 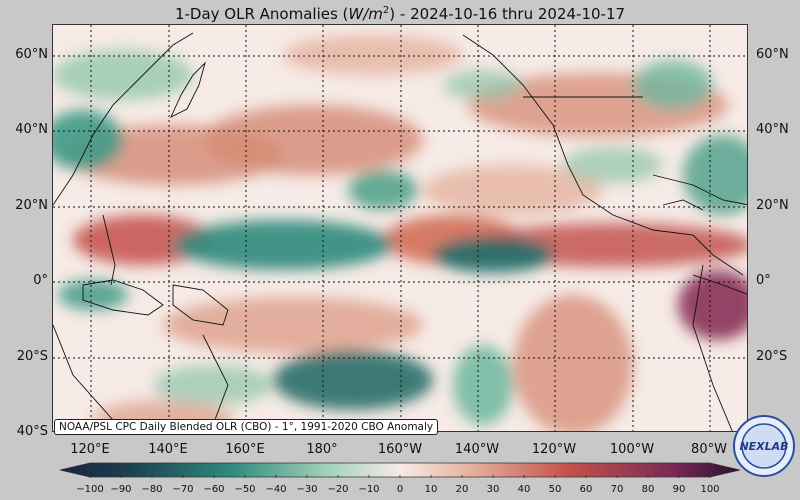 I want to click on lon-label: 80°W, so click(x=709, y=449).